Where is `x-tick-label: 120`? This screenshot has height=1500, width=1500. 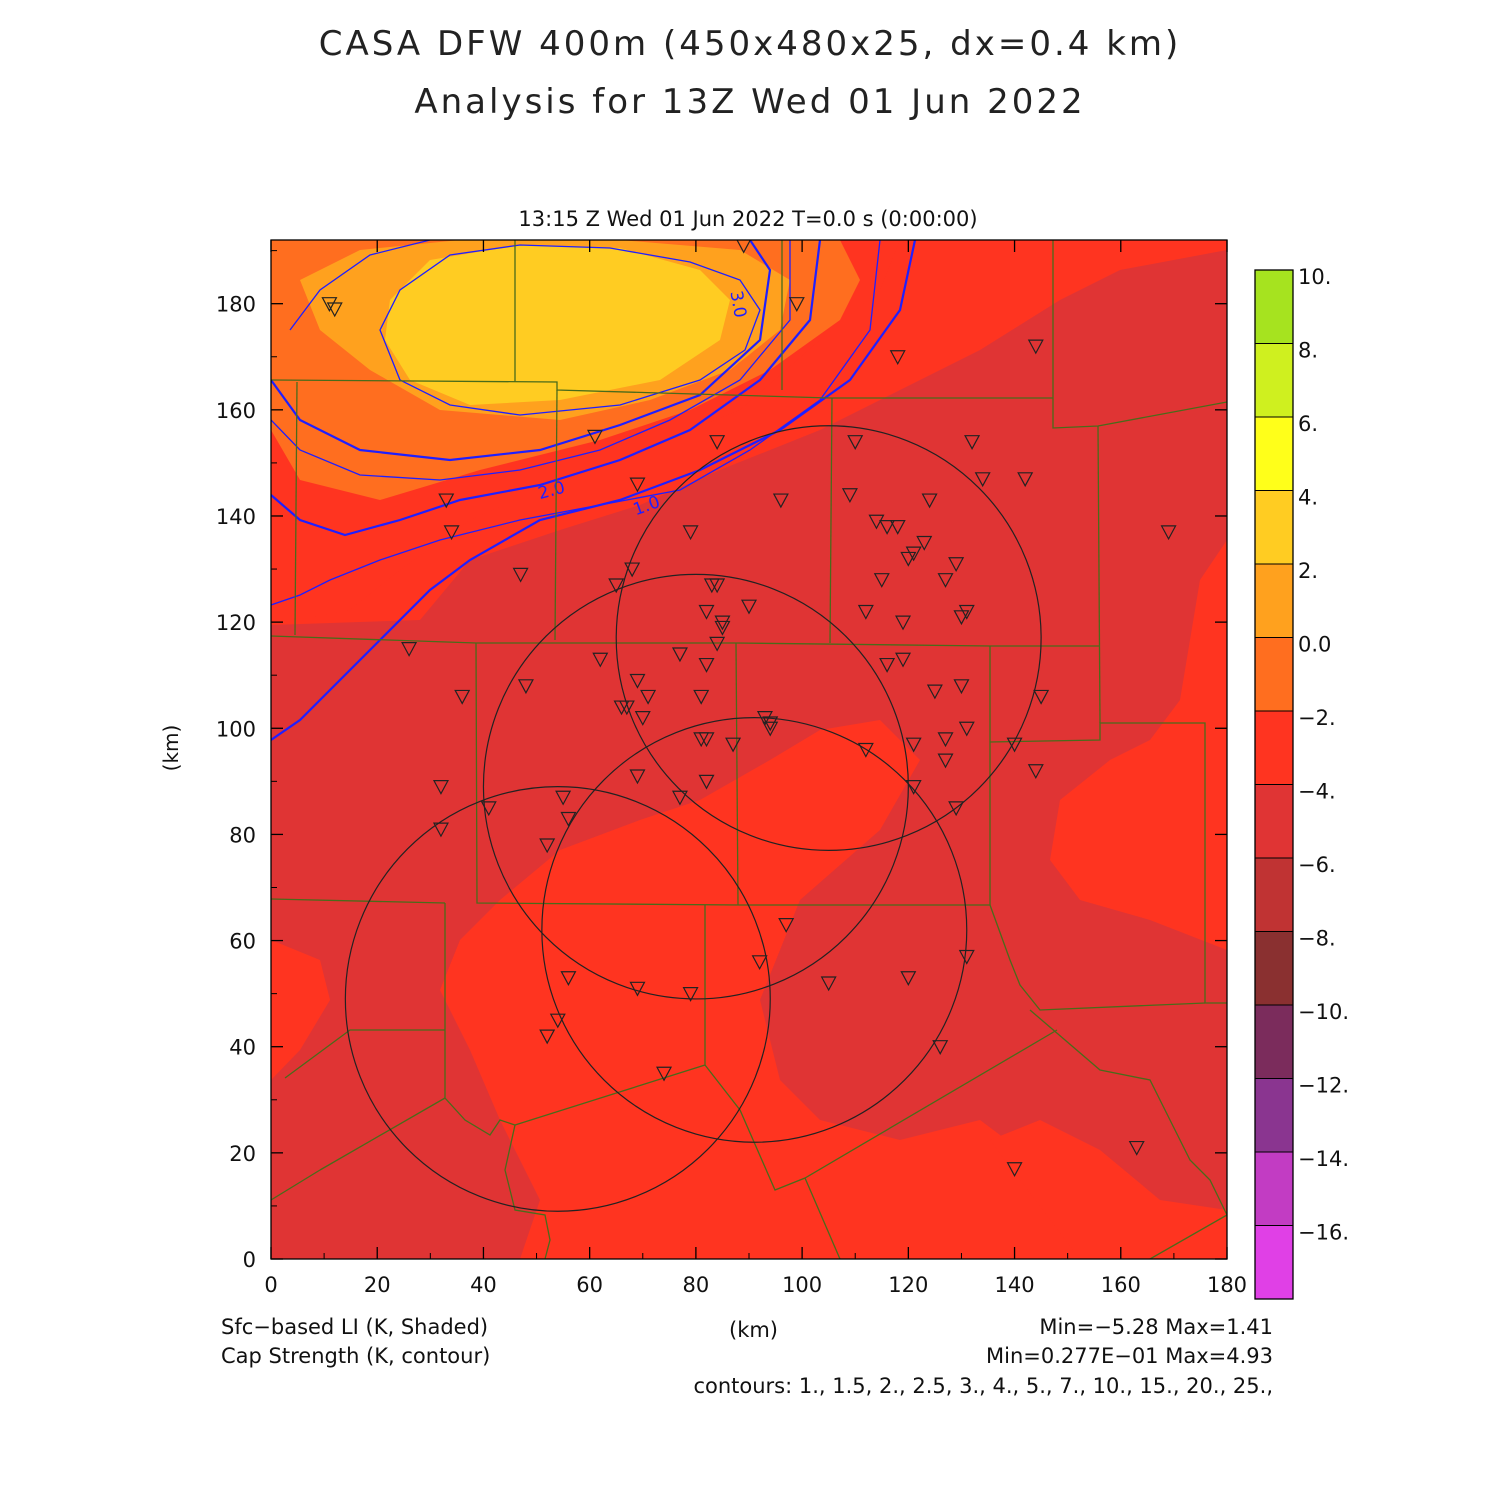 x-tick-label: 120 is located at coordinates (908, 1285).